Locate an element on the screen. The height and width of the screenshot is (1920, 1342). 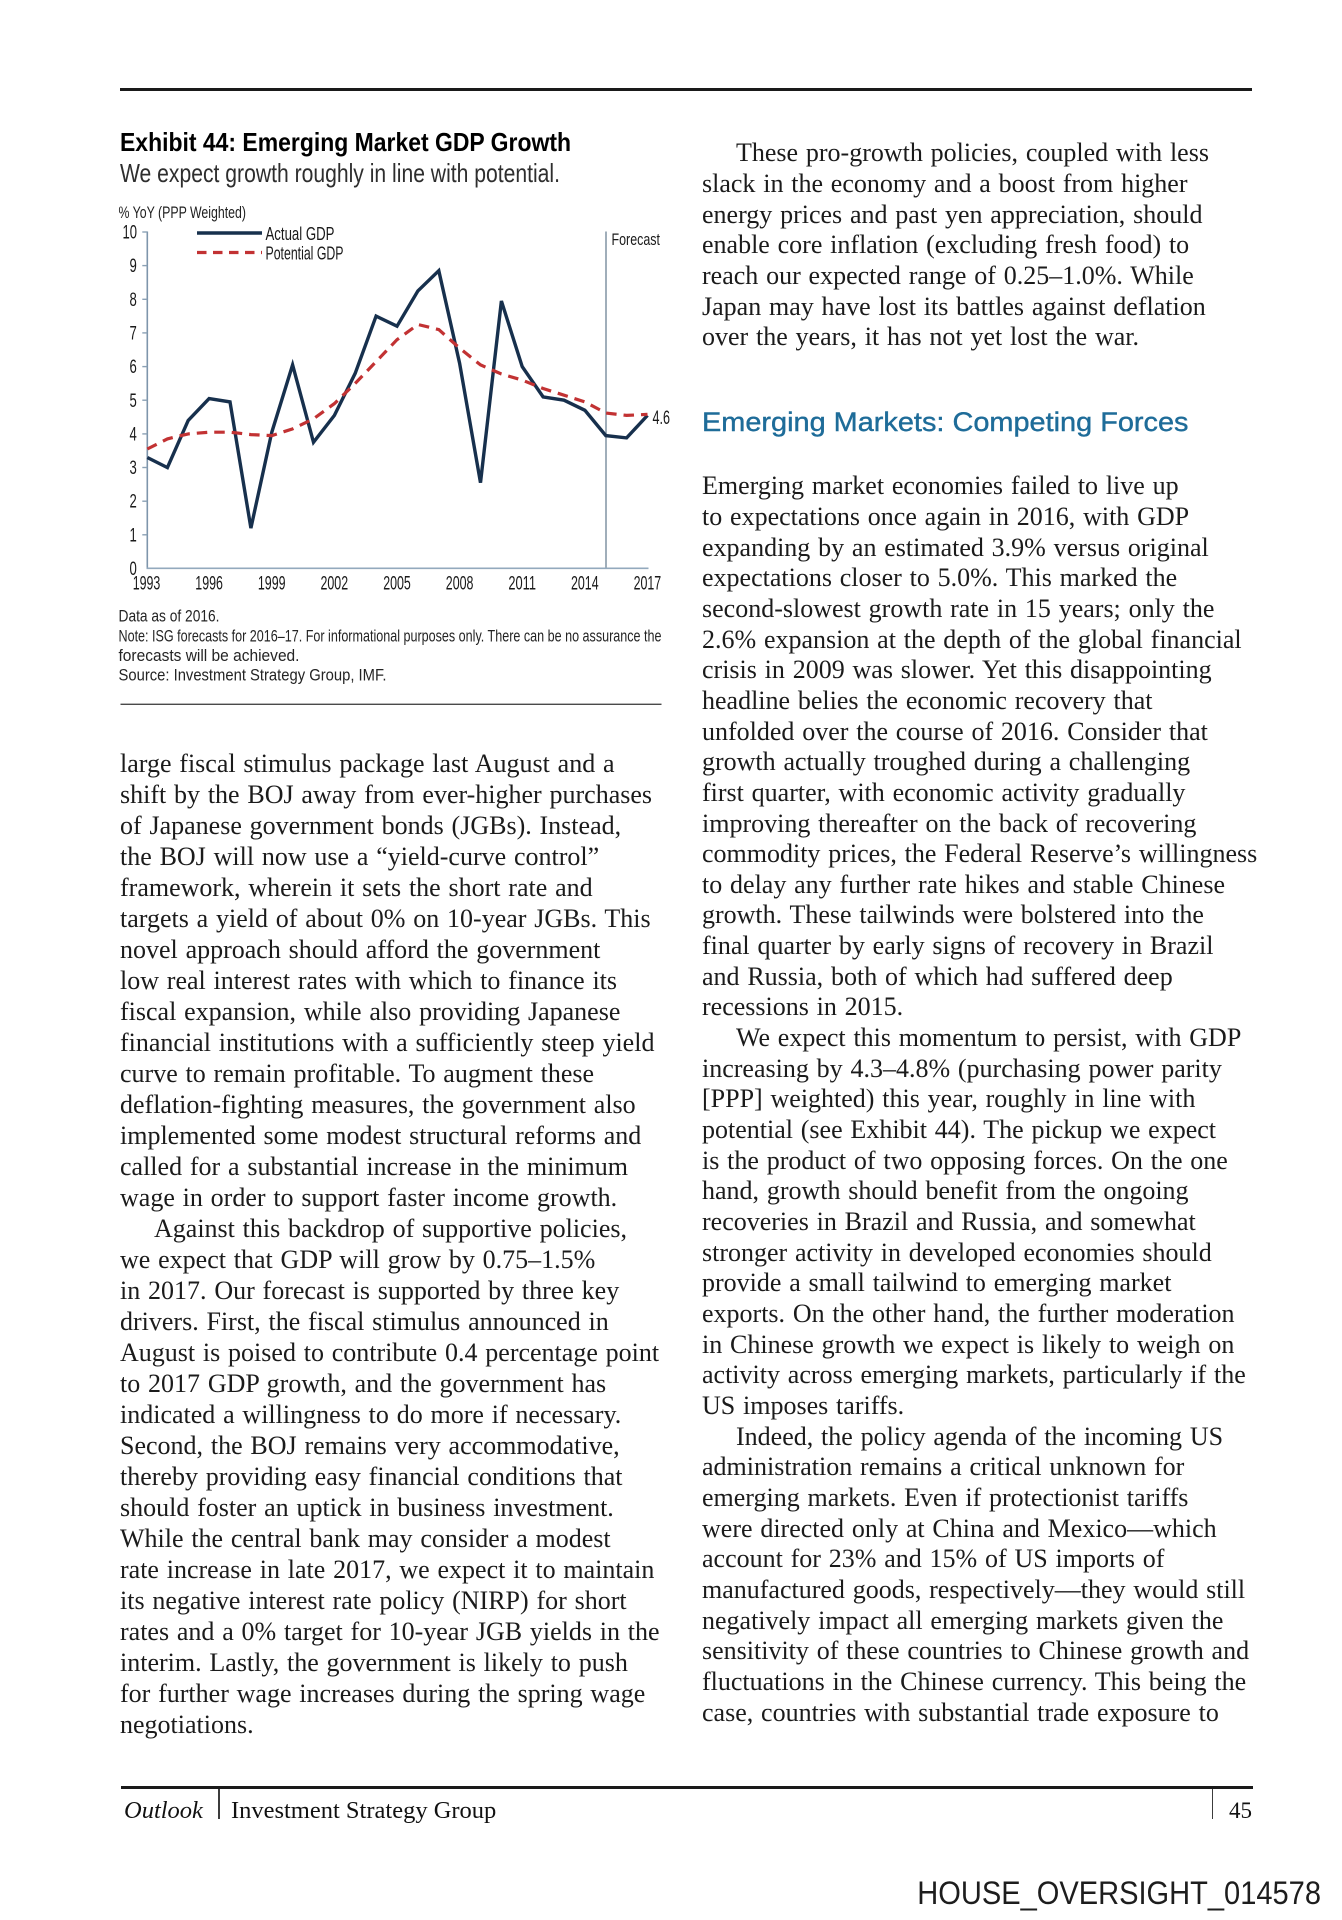
svg-text: Data as of 2016. is located at coordinates (169, 616).